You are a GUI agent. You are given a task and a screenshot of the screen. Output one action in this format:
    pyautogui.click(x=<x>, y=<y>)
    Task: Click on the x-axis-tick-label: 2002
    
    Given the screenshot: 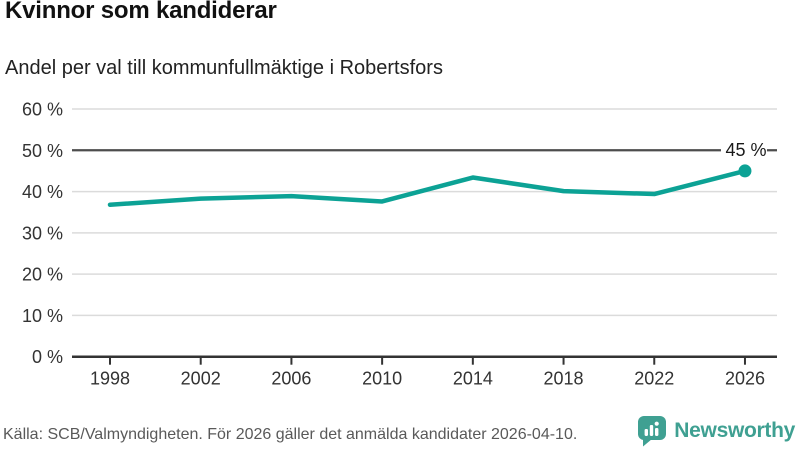 What is the action you would take?
    pyautogui.click(x=201, y=379)
    